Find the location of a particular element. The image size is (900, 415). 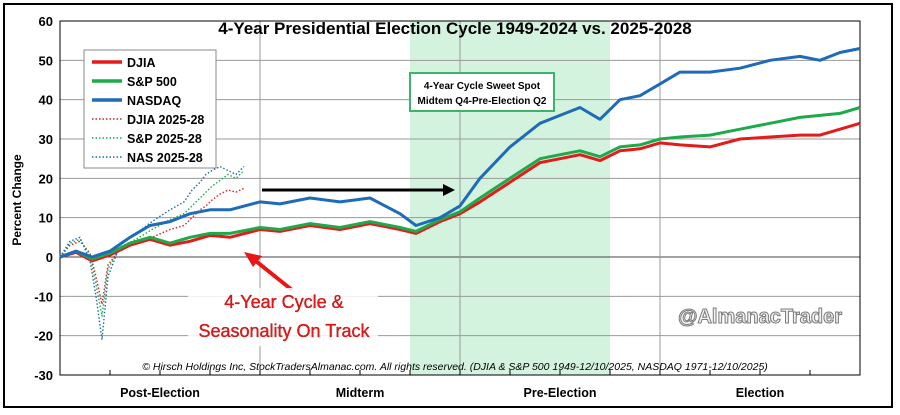

sweet-spot-subtitle: Midtem Q4-Pre-Election Q2 is located at coordinates (482, 101).